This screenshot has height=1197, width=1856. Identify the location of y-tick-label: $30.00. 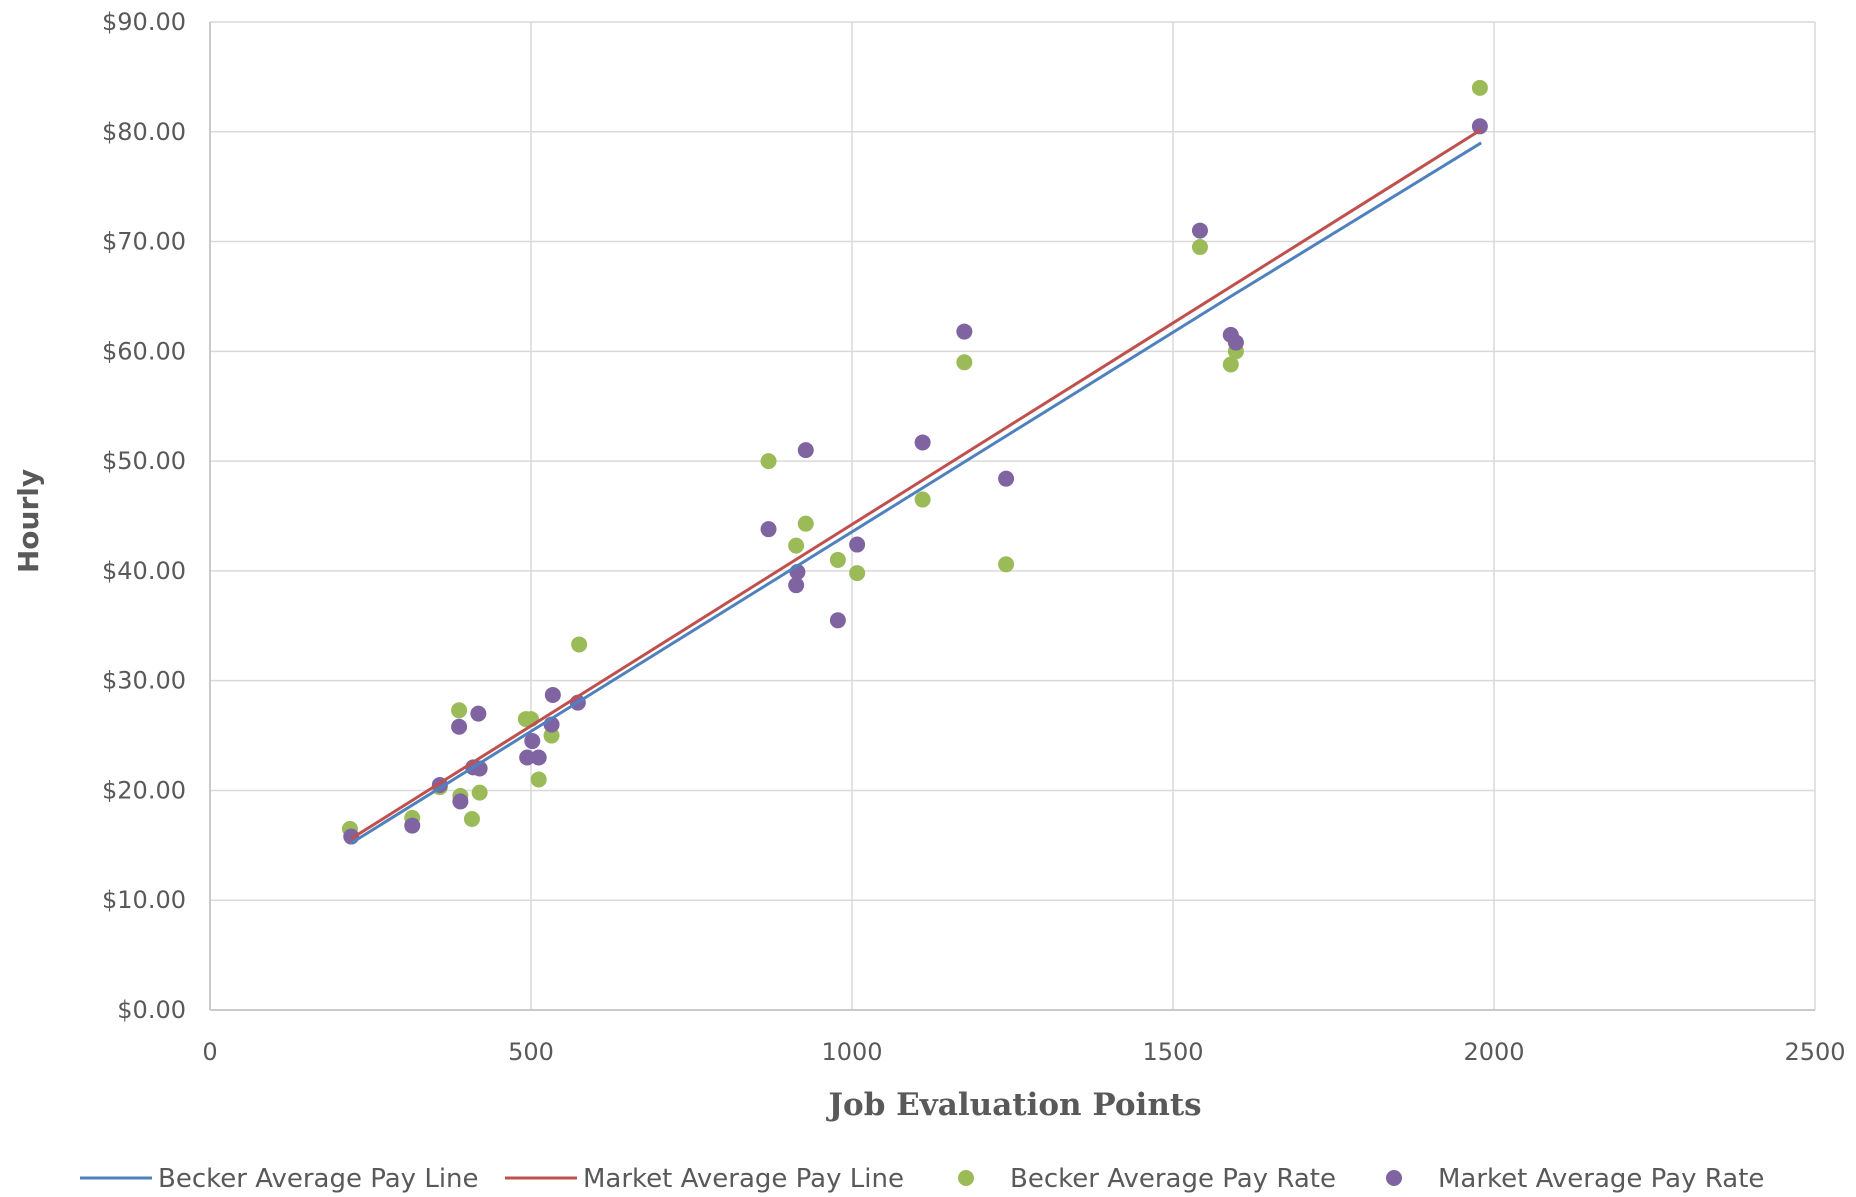
(144, 681).